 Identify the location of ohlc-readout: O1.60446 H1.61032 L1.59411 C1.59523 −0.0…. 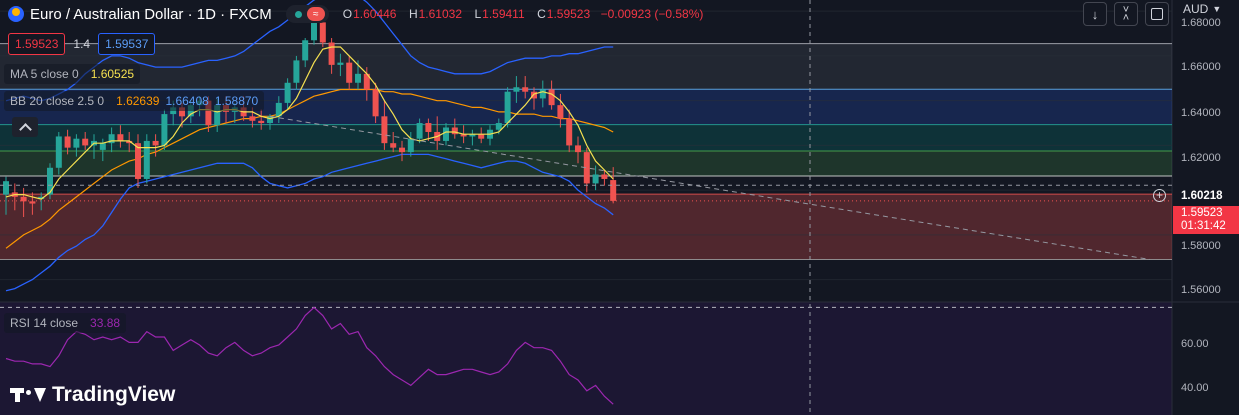
(519, 14).